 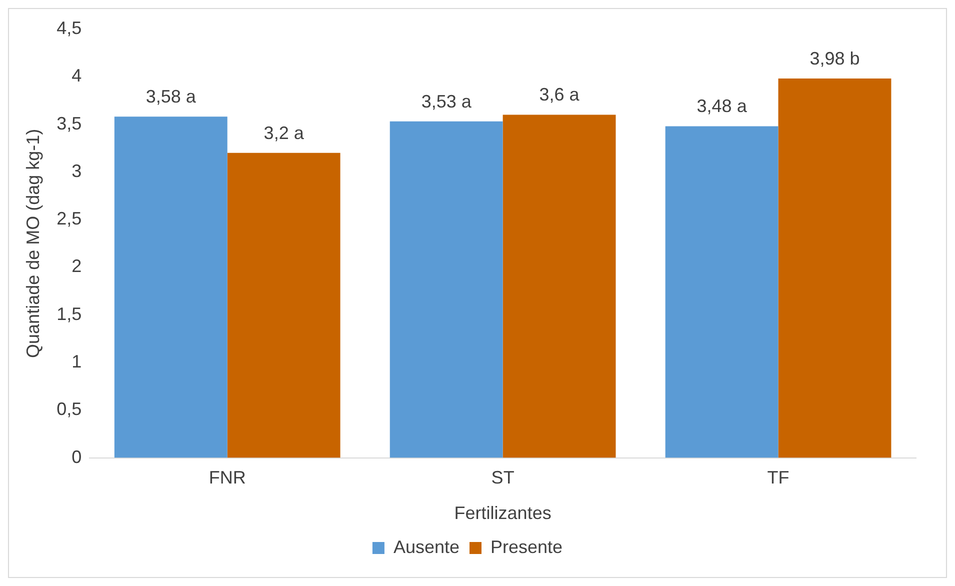 What do you see at coordinates (835, 58) in the screenshot?
I see `data-label: 3,98 b` at bounding box center [835, 58].